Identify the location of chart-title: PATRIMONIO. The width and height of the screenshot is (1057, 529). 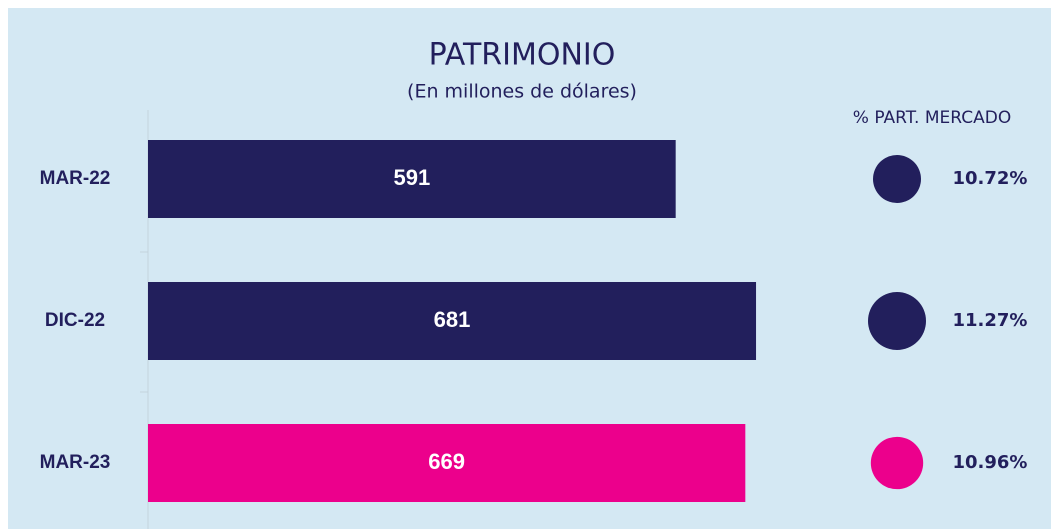
(522, 55).